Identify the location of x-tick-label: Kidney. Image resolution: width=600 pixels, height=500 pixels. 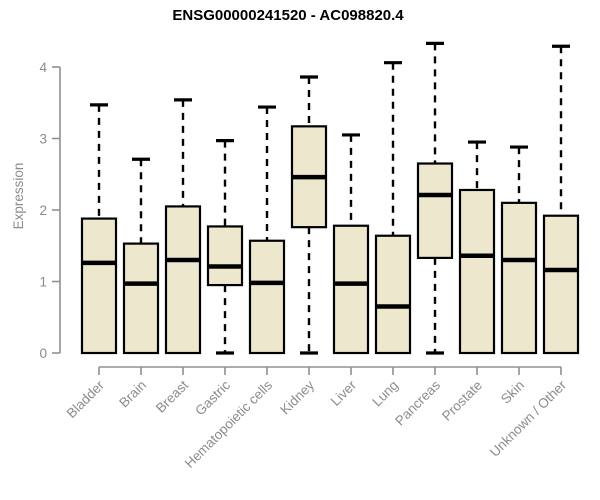
(297, 397).